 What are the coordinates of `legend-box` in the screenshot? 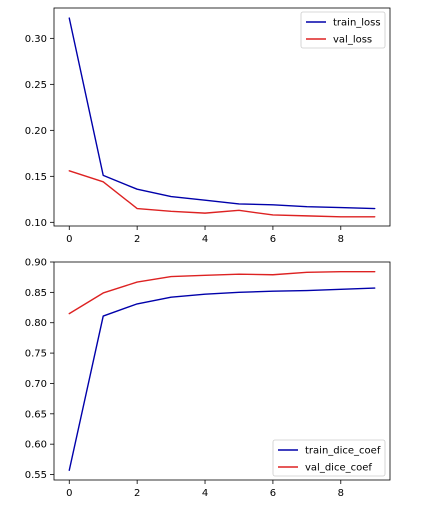 It's located at (329, 458).